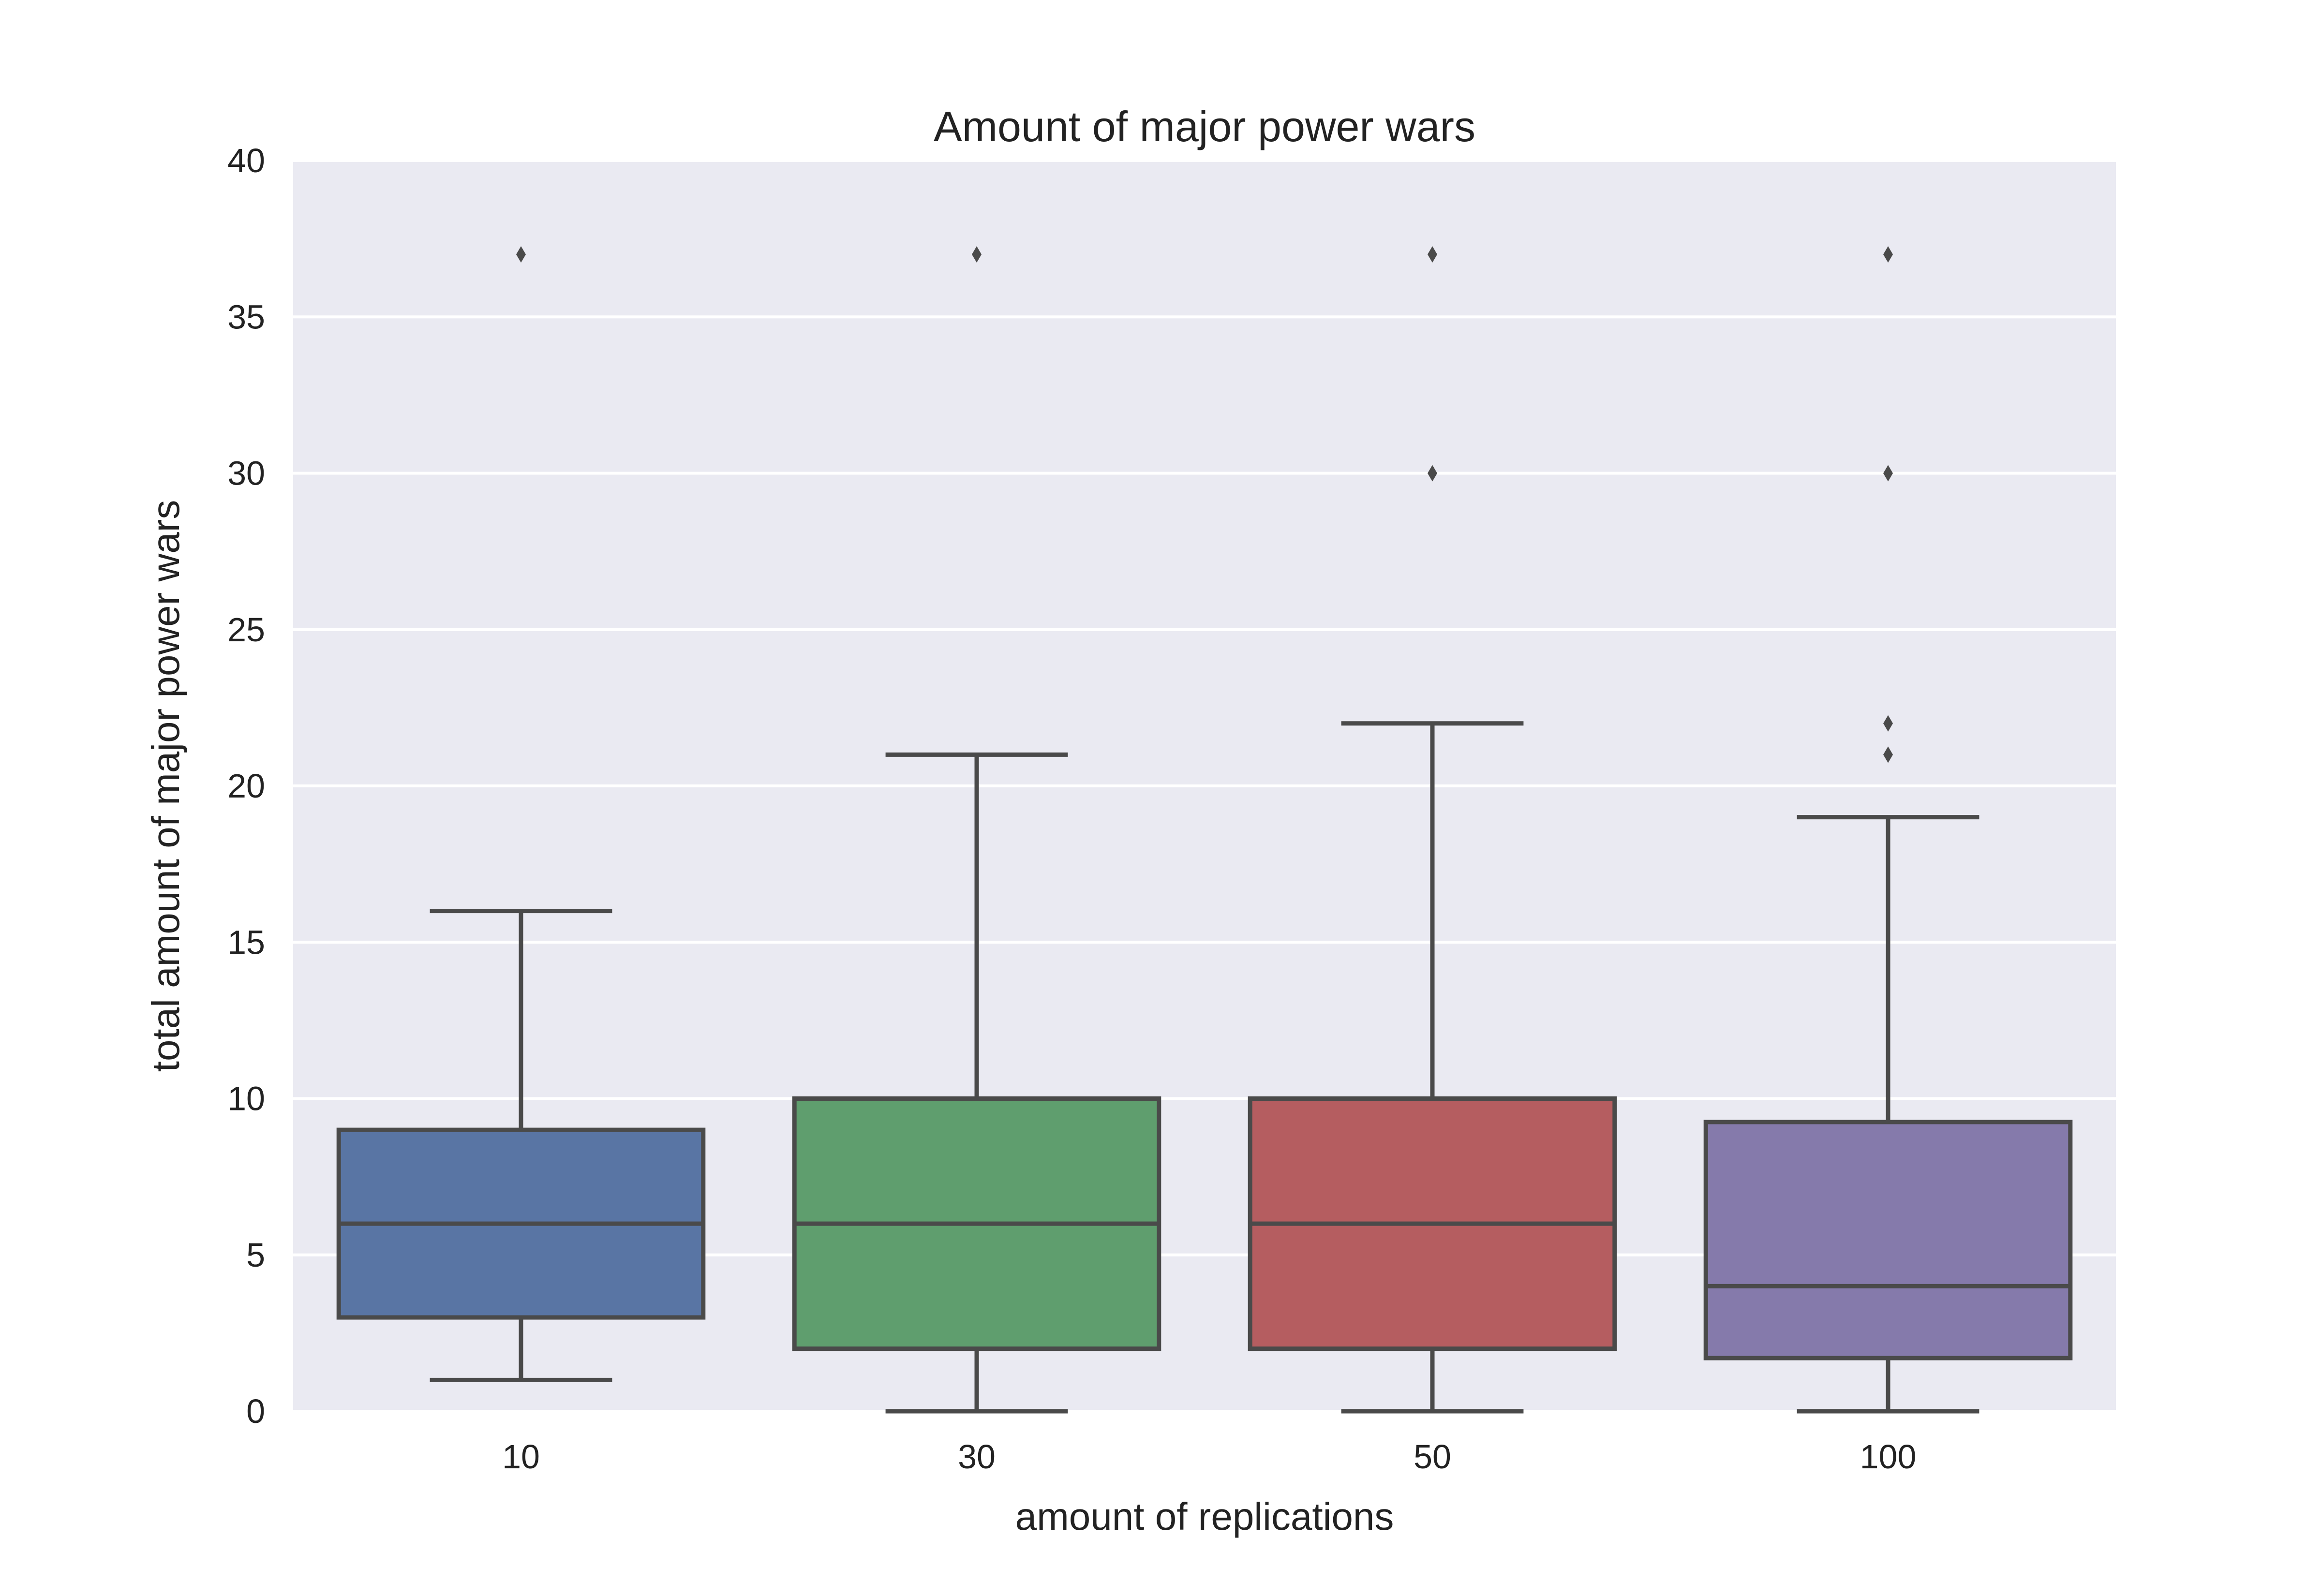 The width and height of the screenshot is (2322, 1596). Describe the element at coordinates (1888, 1457) in the screenshot. I see `x-tick-label: 100` at that location.